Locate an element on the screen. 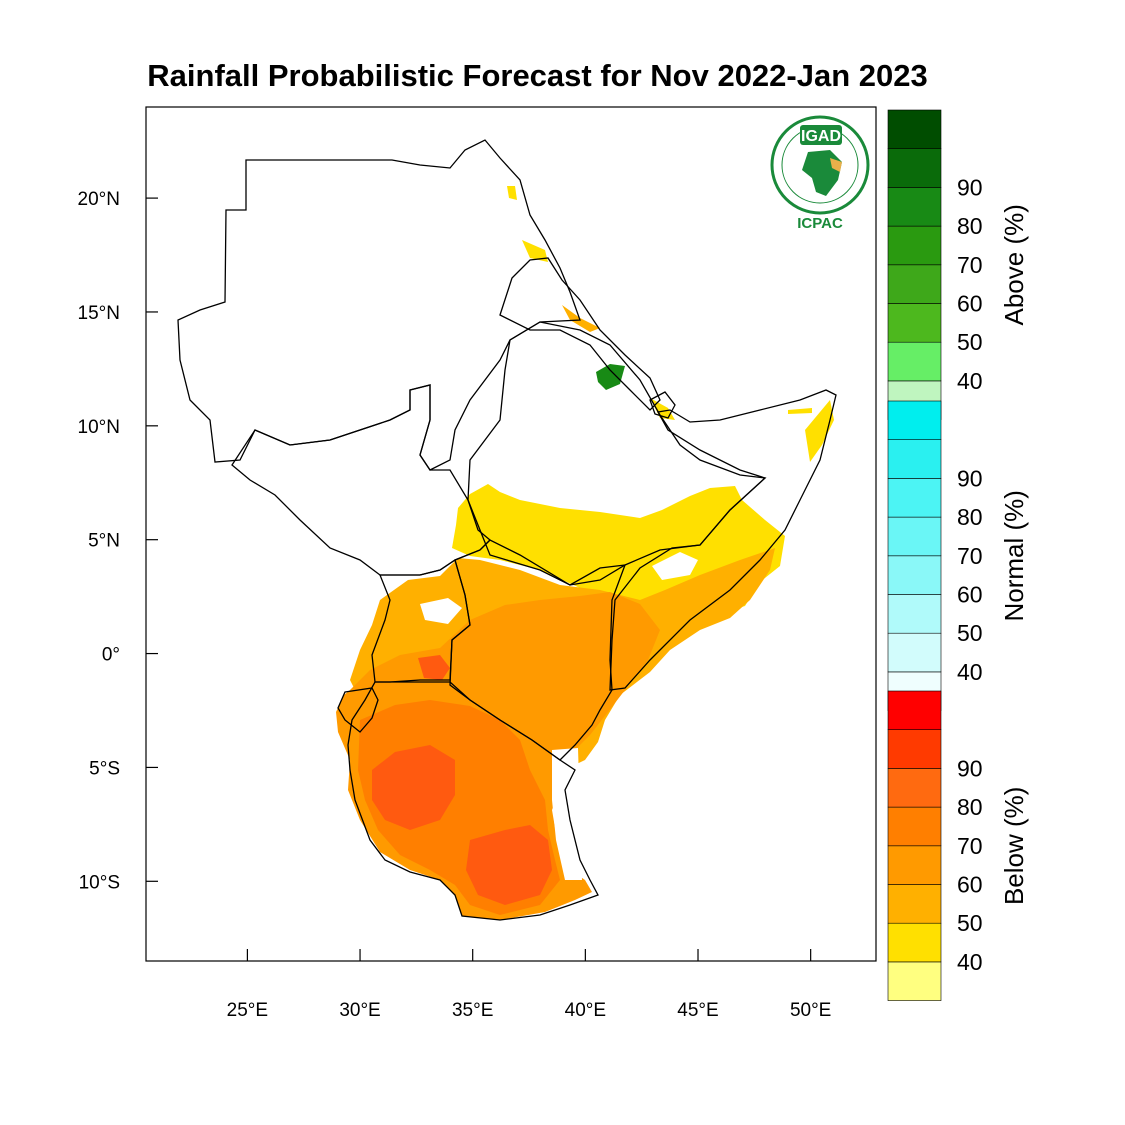 This screenshot has height=1125, width=1125. uganda-outline is located at coordinates (421, 620).